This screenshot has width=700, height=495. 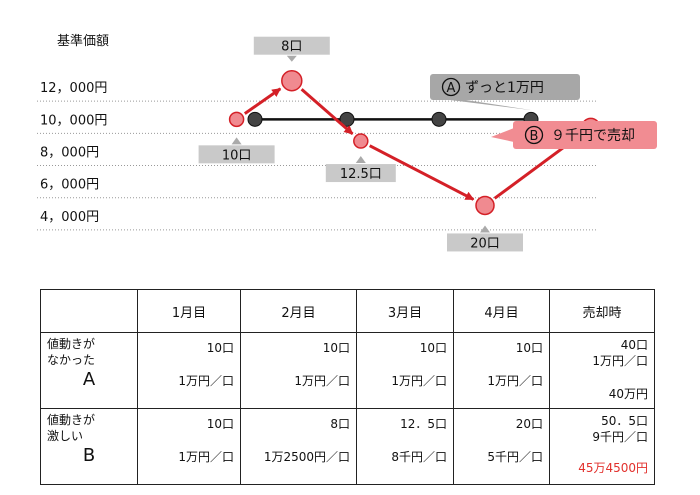 I want to click on legend-a-label: ずっと1万円, so click(x=504, y=88).